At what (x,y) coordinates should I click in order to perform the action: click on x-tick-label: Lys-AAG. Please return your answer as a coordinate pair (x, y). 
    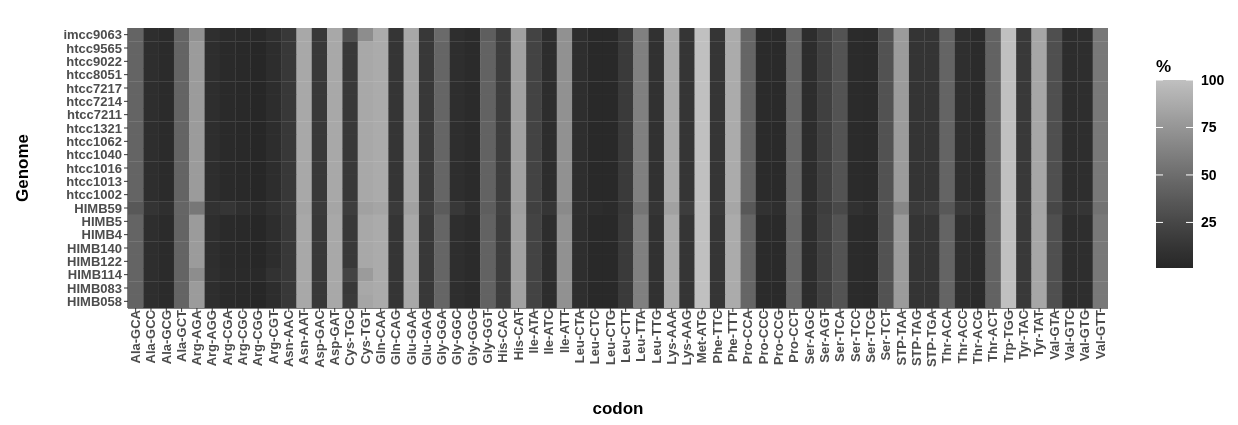
    Looking at the image, I should click on (687, 338).